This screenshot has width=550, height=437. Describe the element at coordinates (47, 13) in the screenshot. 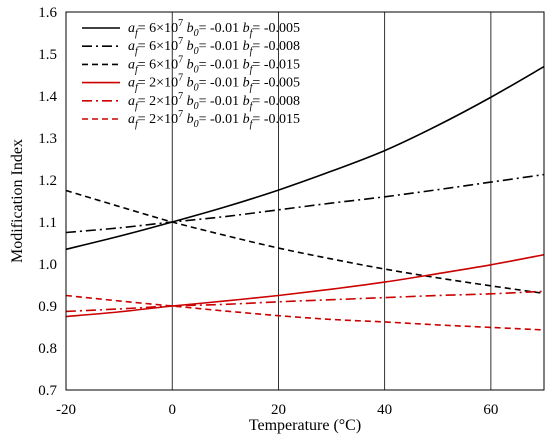

I see `y-tick-label: 1.6` at that location.